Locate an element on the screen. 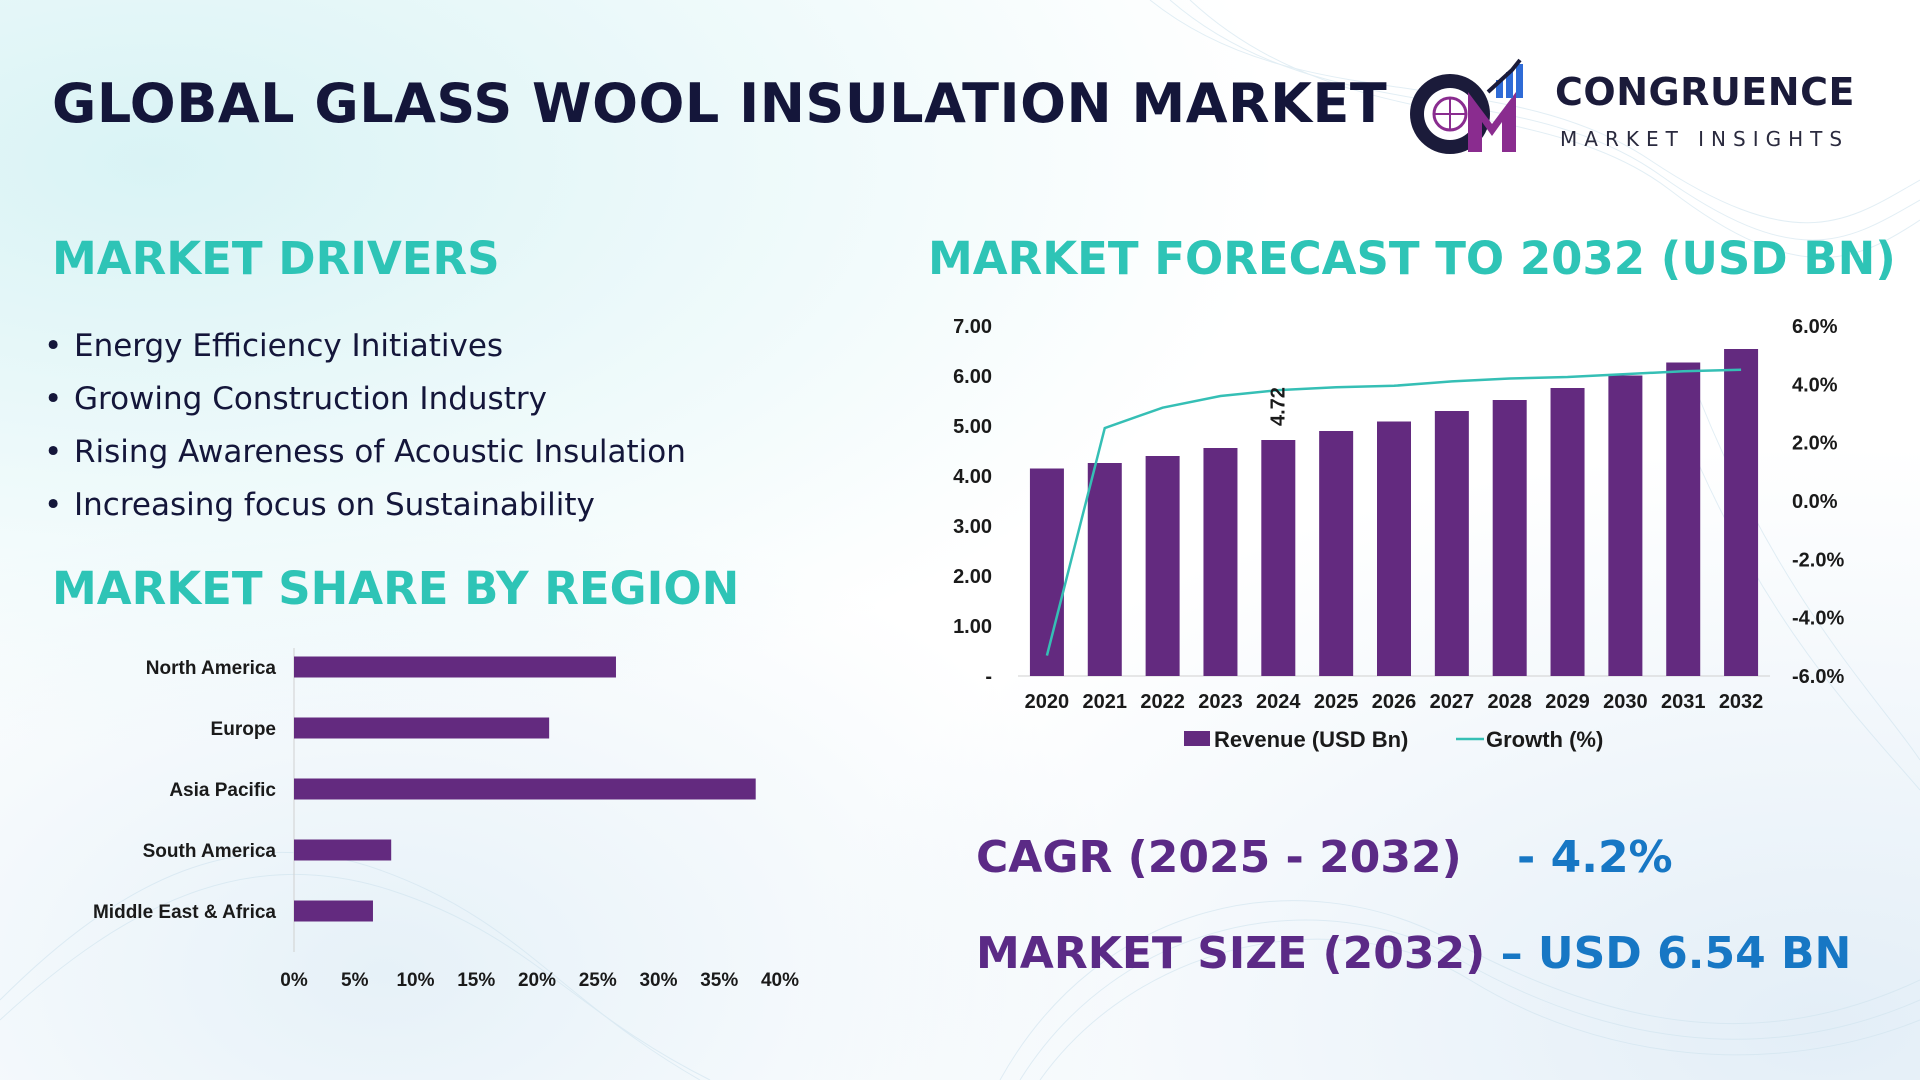  forecast-year-label: 2027 is located at coordinates (1452, 702).